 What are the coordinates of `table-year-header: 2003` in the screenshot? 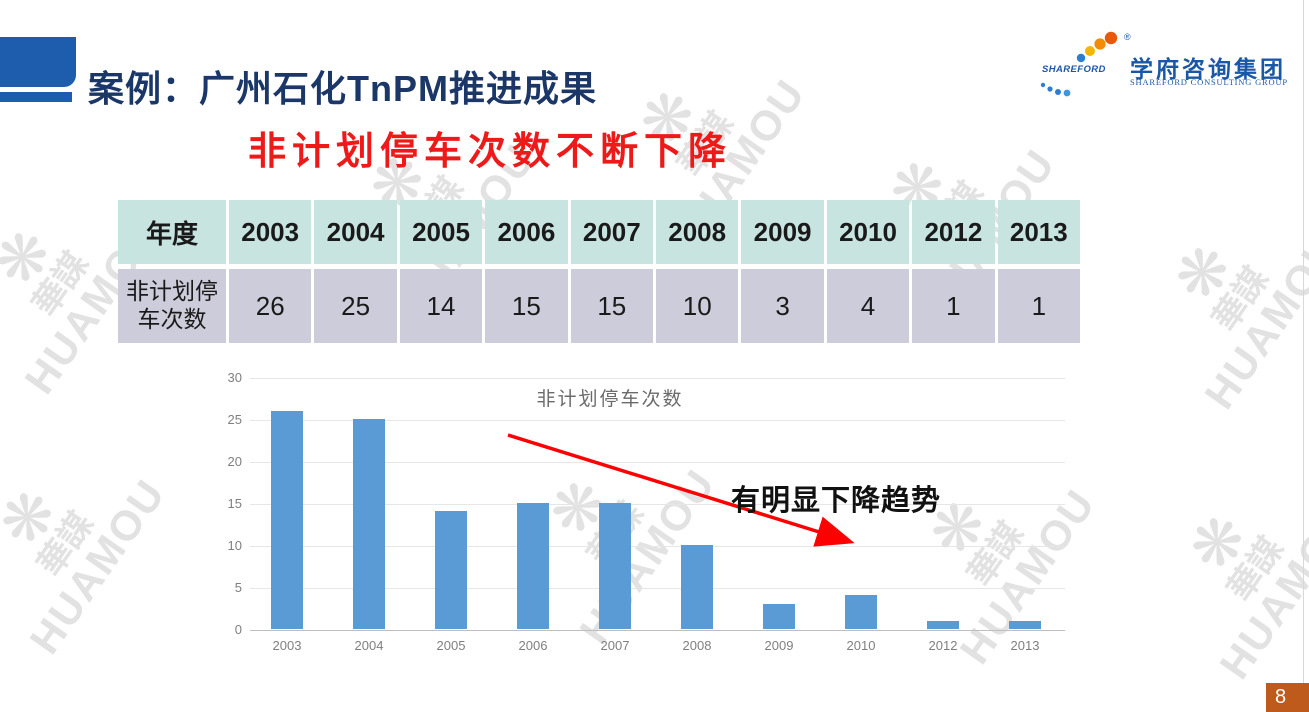 It's located at (270, 232).